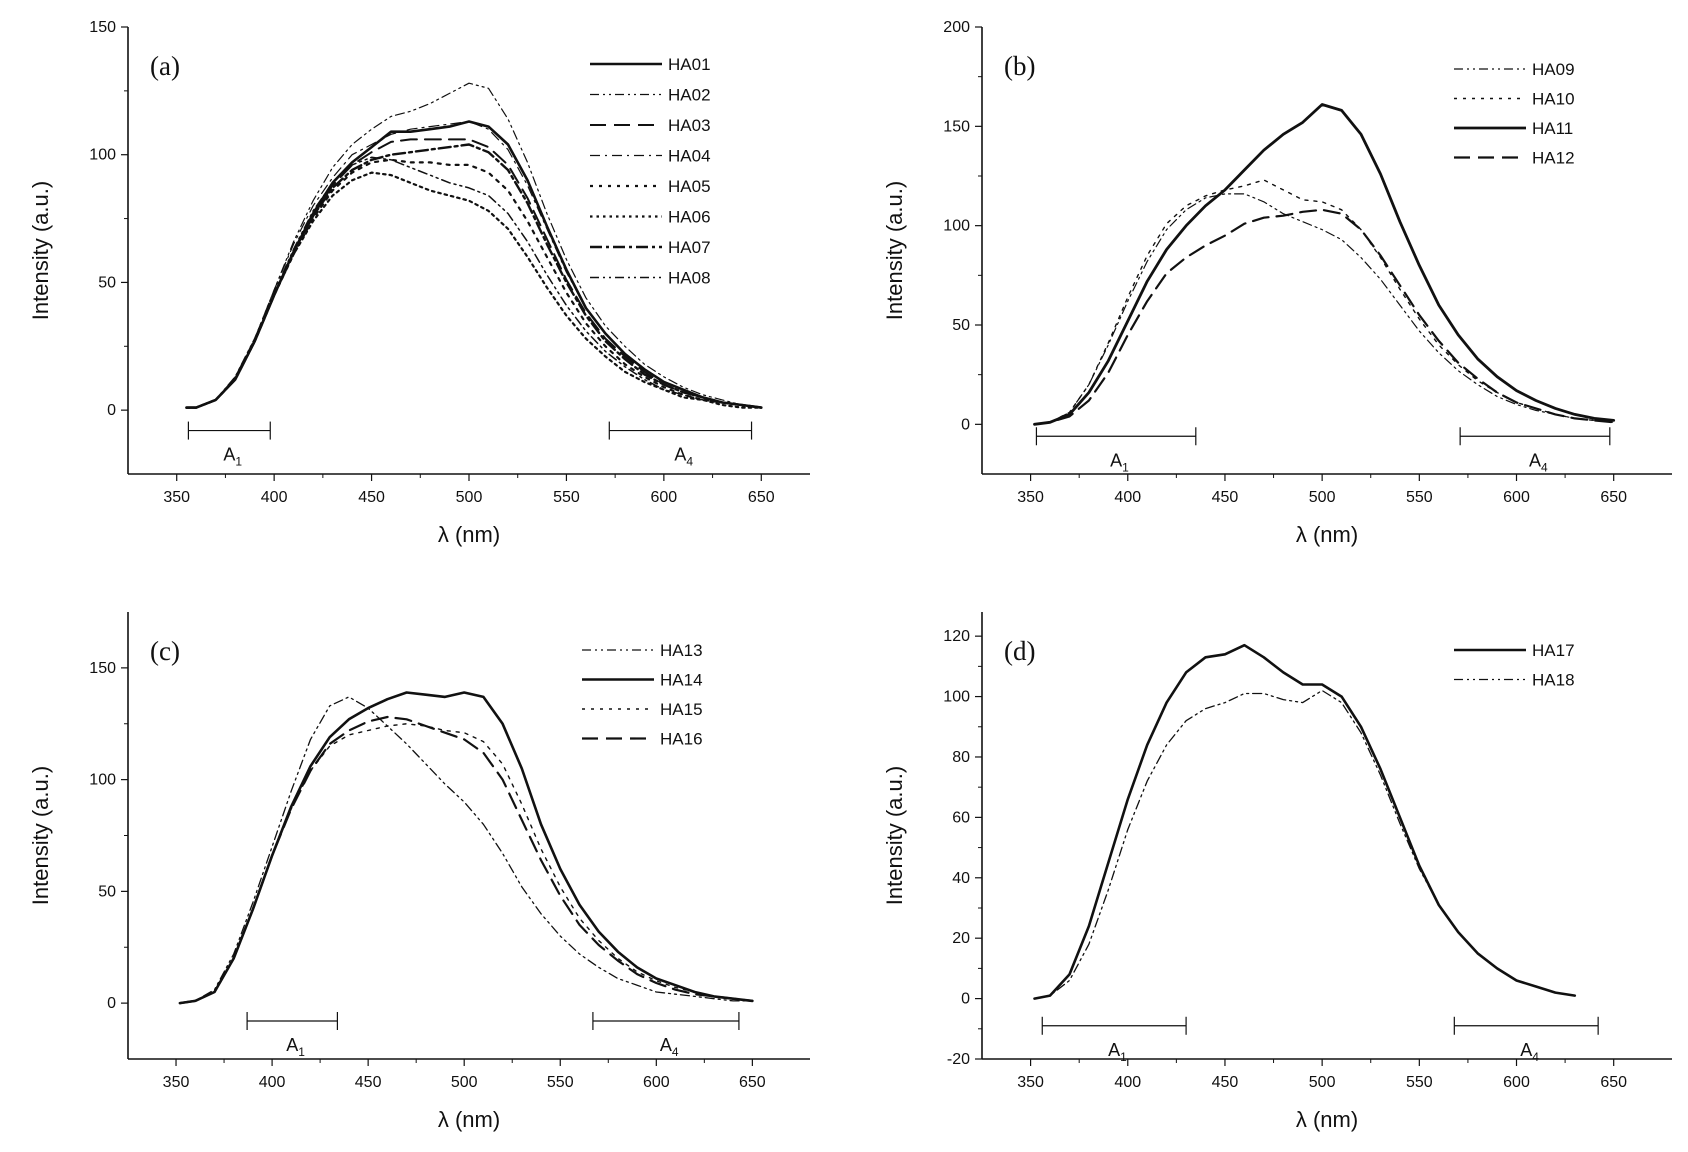  Describe the element at coordinates (1324, 317) in the screenshot. I see `series-line-ha12` at that location.